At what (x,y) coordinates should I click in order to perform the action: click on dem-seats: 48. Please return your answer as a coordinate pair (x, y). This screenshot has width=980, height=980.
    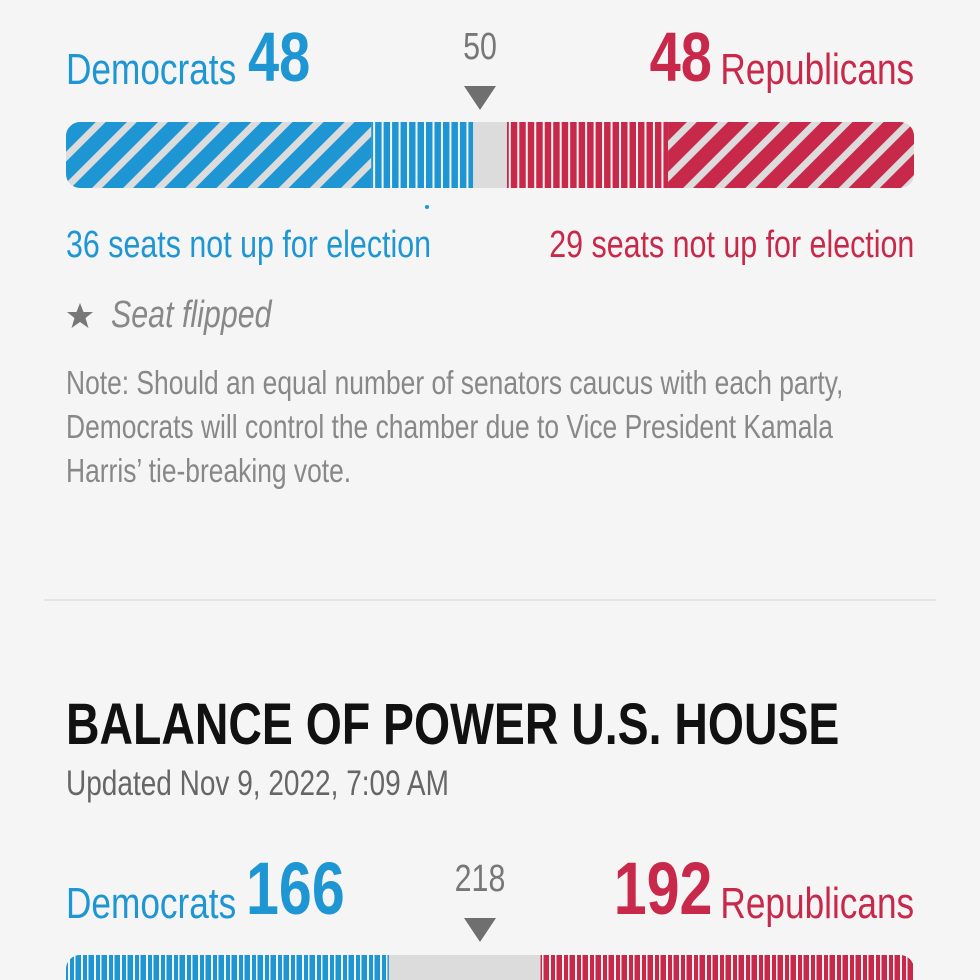
    Looking at the image, I should click on (279, 57).